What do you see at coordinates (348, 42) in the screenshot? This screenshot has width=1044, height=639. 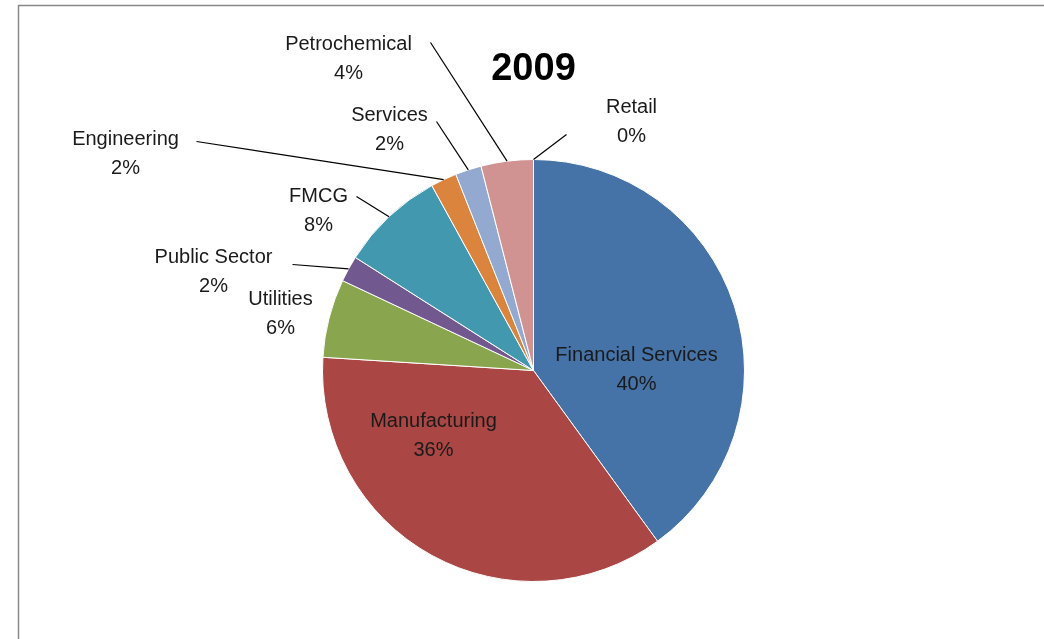 I see `slice-label: Petrochemical` at bounding box center [348, 42].